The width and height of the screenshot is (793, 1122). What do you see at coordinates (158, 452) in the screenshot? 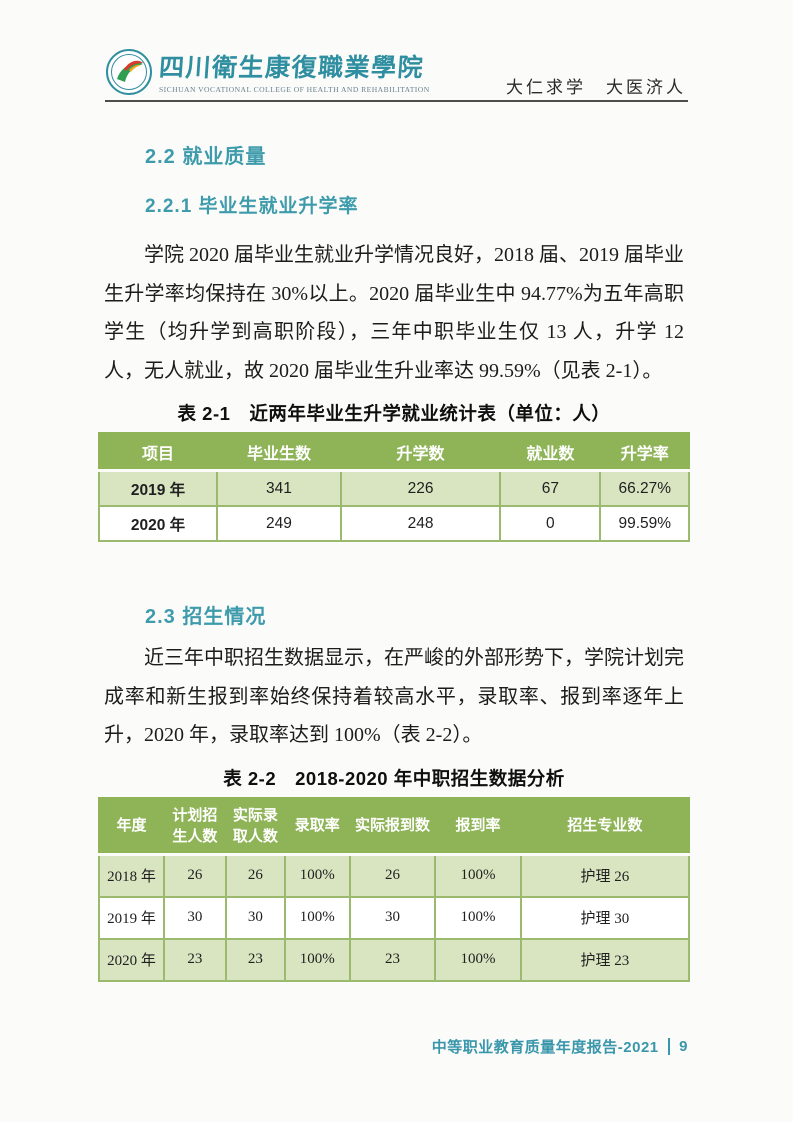
I see `column-header: 项目` at bounding box center [158, 452].